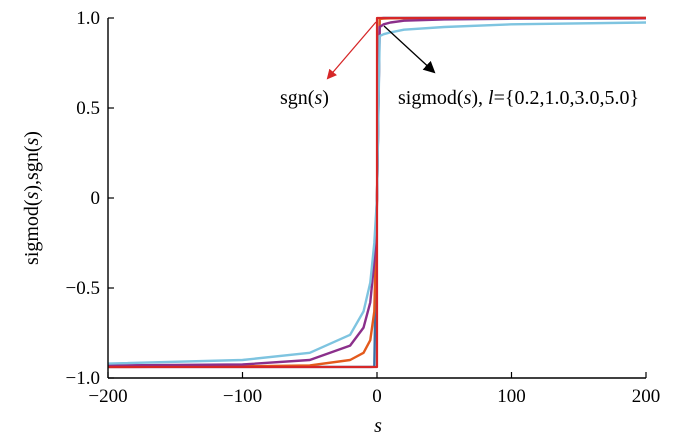 The height and width of the screenshot is (440, 700). Describe the element at coordinates (431, 98) in the screenshot. I see `sigmod-annotation-pre: sigmod(` at that location.